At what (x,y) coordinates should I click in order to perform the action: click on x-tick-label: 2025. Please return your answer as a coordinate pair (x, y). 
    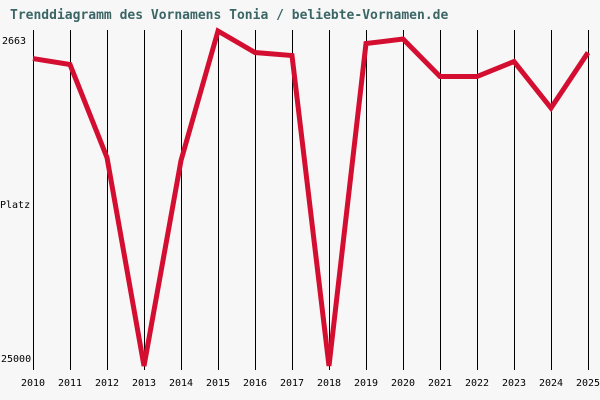
    Looking at the image, I should click on (588, 383).